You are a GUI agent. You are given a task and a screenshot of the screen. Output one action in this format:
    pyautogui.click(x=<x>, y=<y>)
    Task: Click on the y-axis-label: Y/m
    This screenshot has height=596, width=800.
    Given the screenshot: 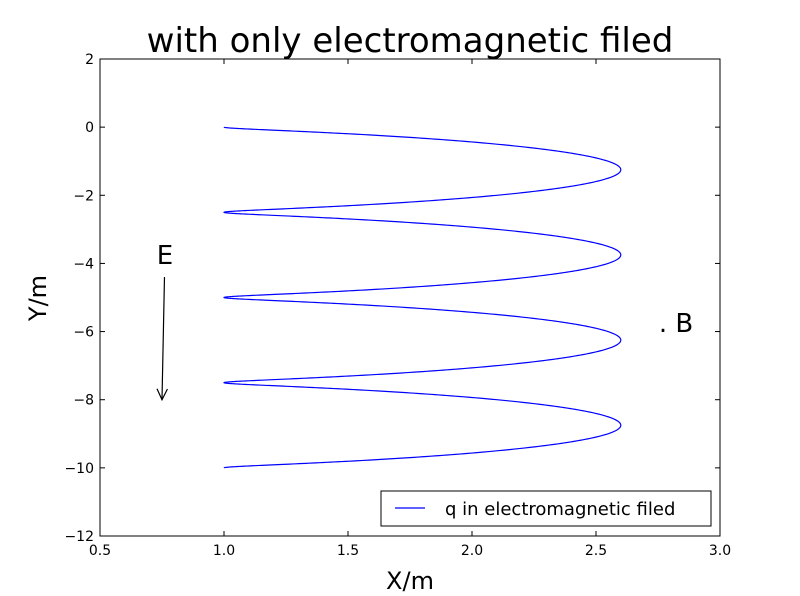 What is the action you would take?
    pyautogui.click(x=38, y=298)
    